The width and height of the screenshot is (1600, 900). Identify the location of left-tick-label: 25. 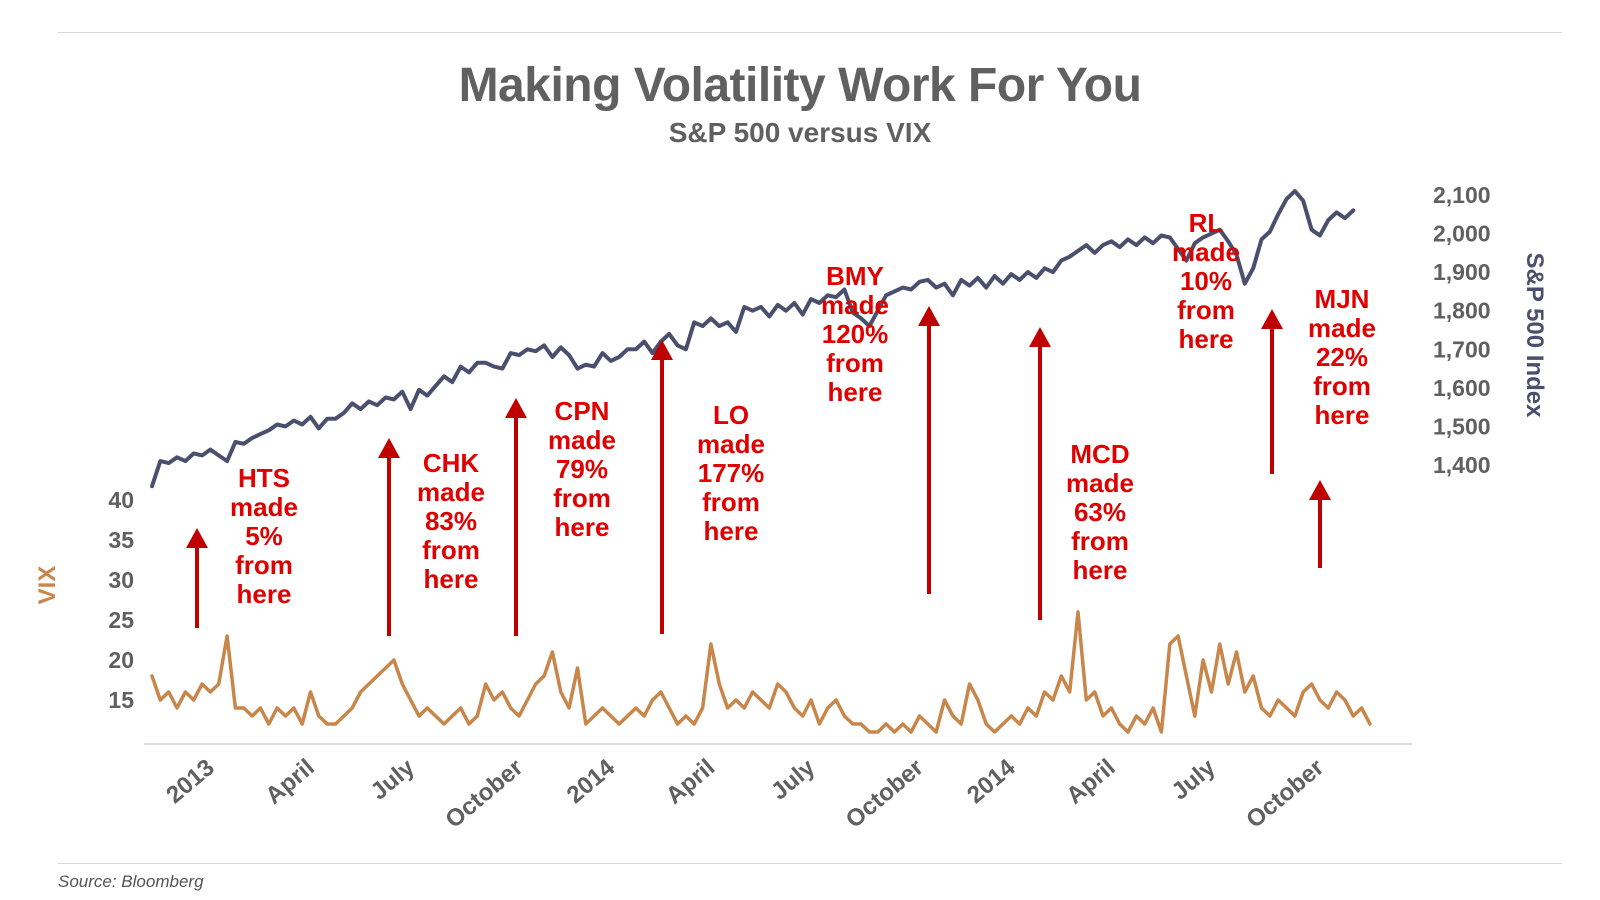
(121, 620).